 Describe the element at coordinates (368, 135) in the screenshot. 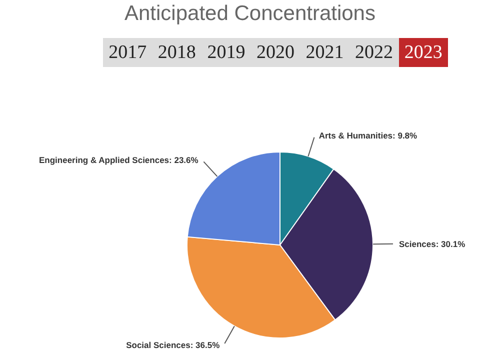

I see `slice-label: Arts & Humanities: 9.8%` at that location.